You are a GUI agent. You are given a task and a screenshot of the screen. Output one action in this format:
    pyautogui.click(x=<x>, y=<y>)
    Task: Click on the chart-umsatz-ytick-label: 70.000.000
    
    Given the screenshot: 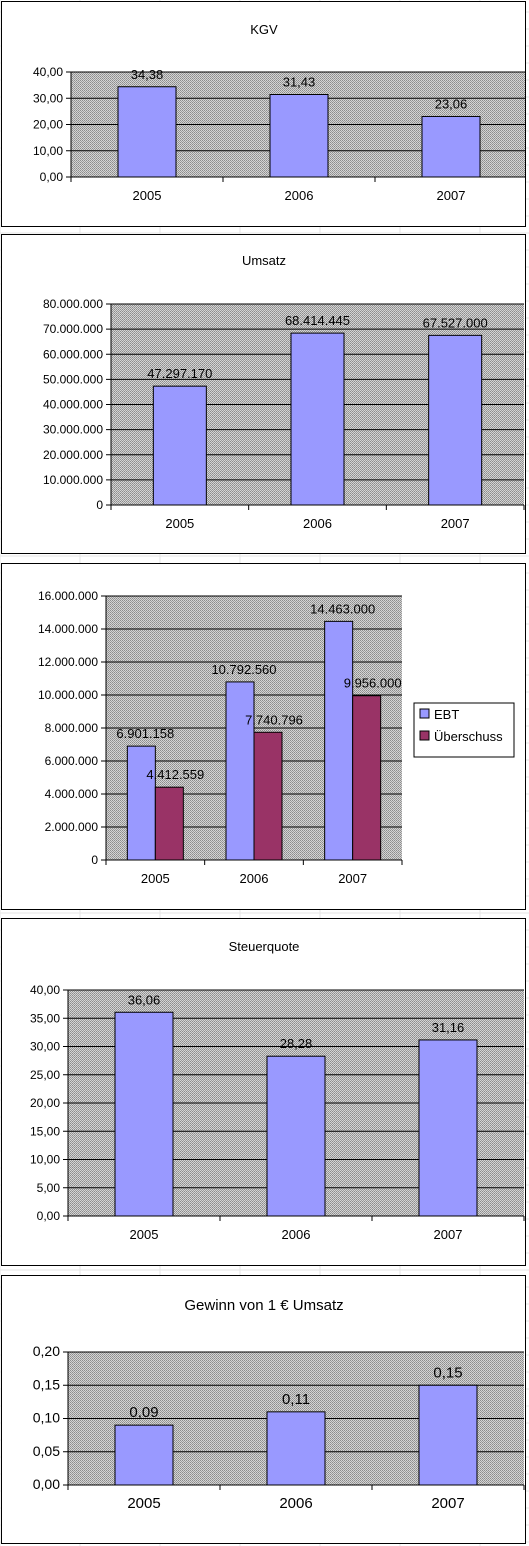 What is the action you would take?
    pyautogui.click(x=73, y=329)
    